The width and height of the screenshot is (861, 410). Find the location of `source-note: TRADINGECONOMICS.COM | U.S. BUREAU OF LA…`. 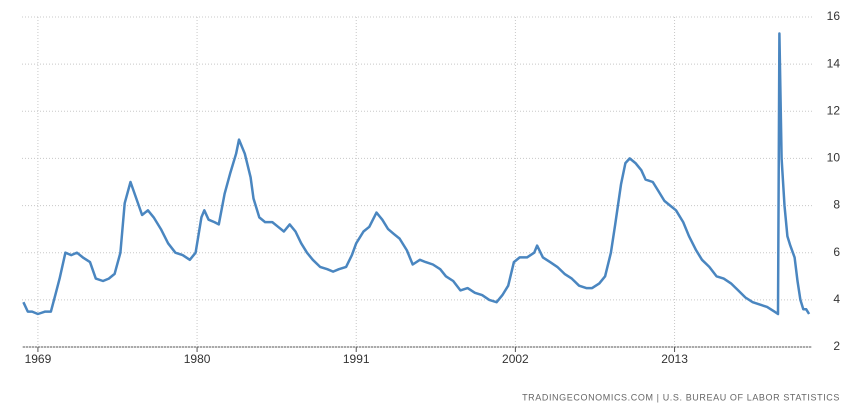

source-note: TRADINGECONOMICS.COM | U.S. BUREAU OF LA… is located at coordinates (681, 397).